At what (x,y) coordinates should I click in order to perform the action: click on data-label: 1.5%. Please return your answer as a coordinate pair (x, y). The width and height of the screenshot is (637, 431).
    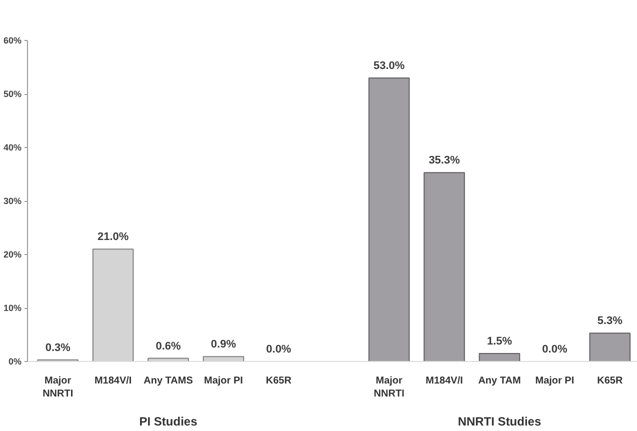
    Looking at the image, I should click on (499, 341).